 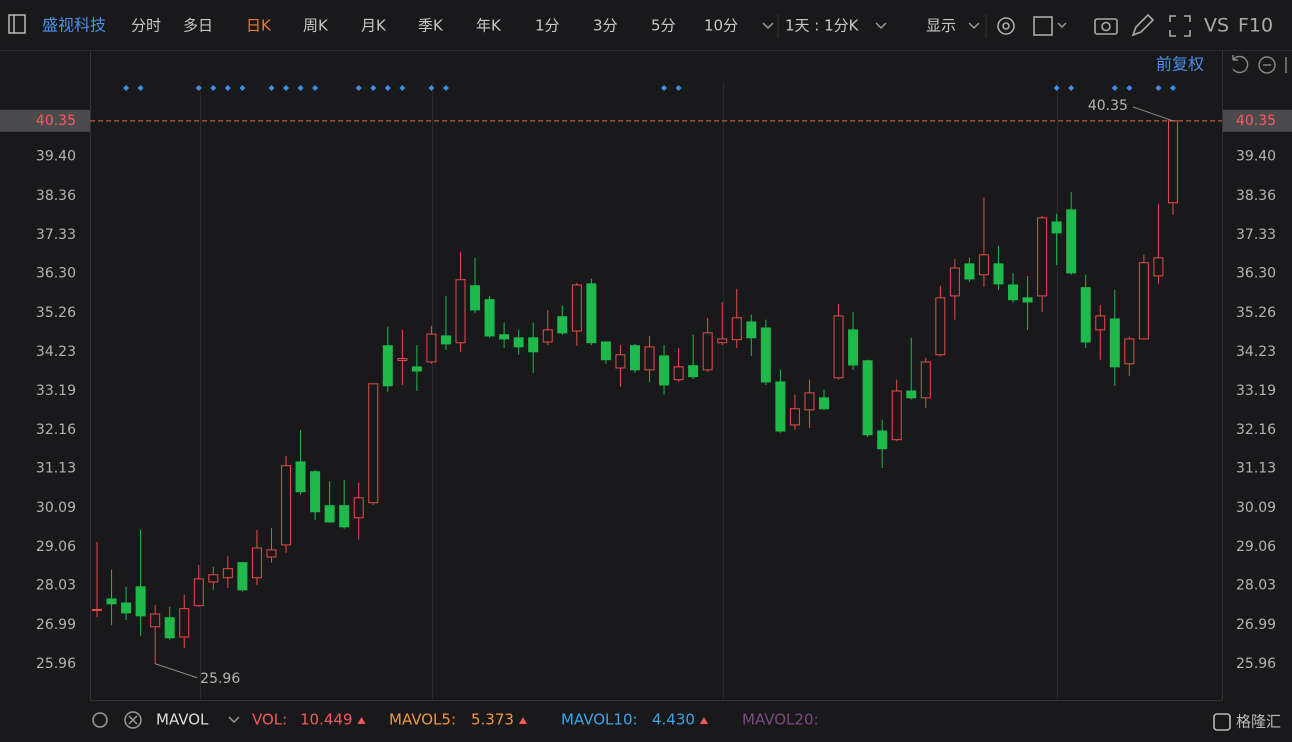 I want to click on y-tick-label: 38.36, so click(x=56, y=196).